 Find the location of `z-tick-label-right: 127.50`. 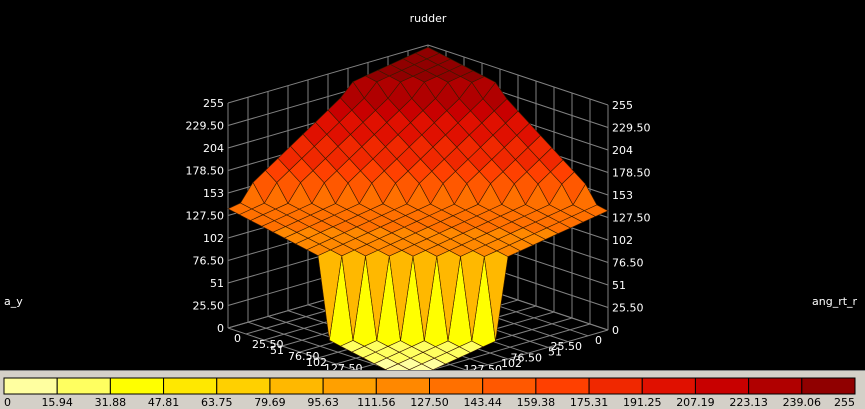

z-tick-label-right: 127.50 is located at coordinates (631, 218).